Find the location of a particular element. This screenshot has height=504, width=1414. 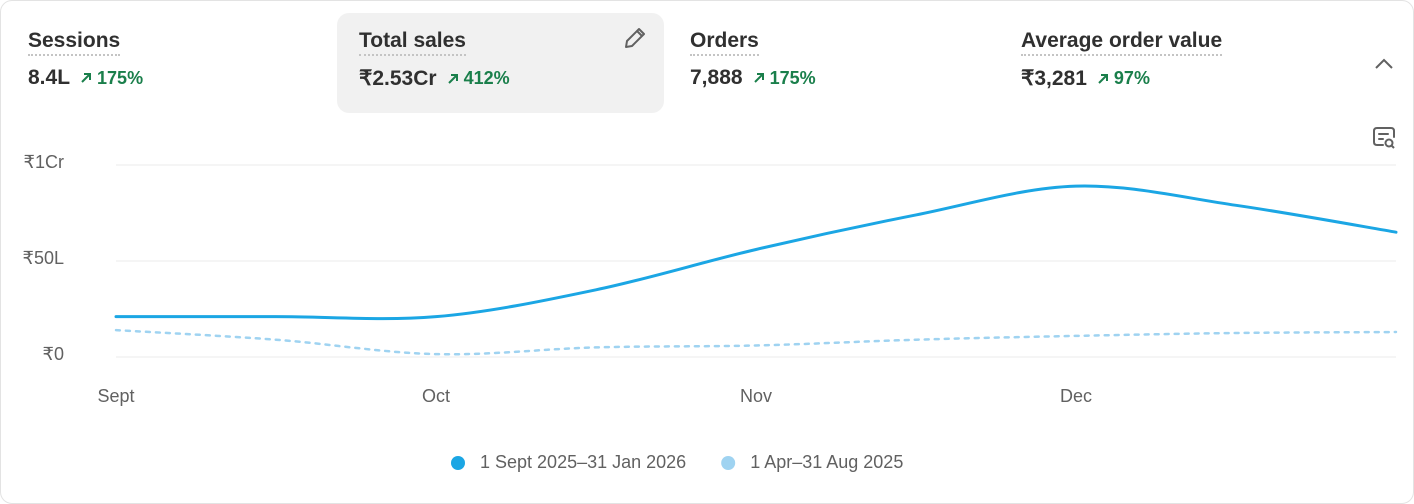

x-tick-label: Nov is located at coordinates (756, 396).